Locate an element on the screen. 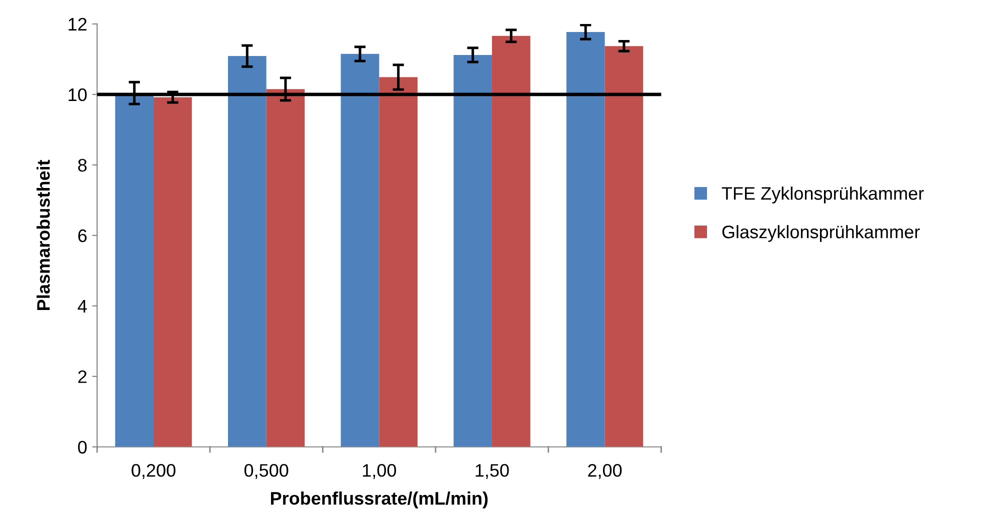 The width and height of the screenshot is (981, 532). y-tick-label: 2 is located at coordinates (82, 376).